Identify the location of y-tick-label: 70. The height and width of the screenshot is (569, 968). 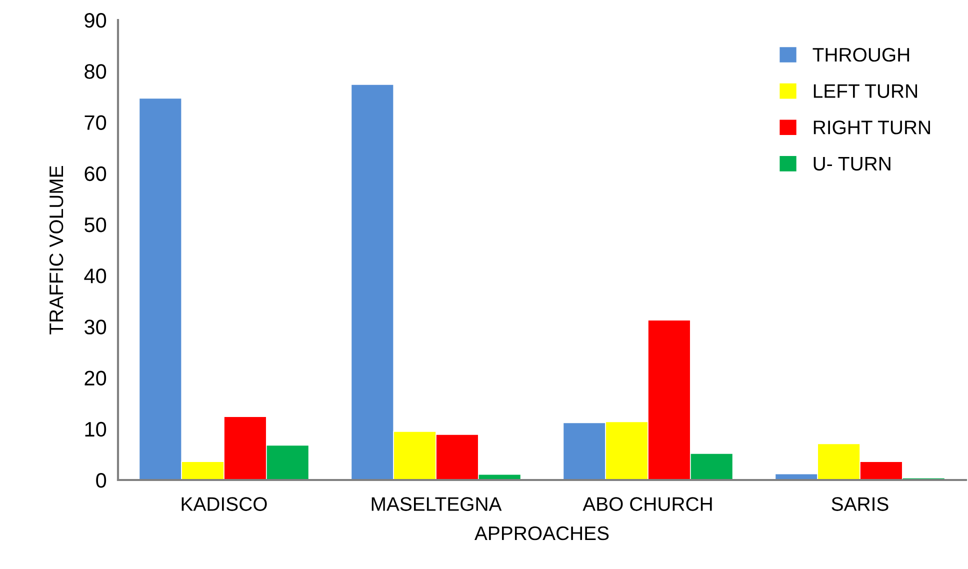
(95, 122).